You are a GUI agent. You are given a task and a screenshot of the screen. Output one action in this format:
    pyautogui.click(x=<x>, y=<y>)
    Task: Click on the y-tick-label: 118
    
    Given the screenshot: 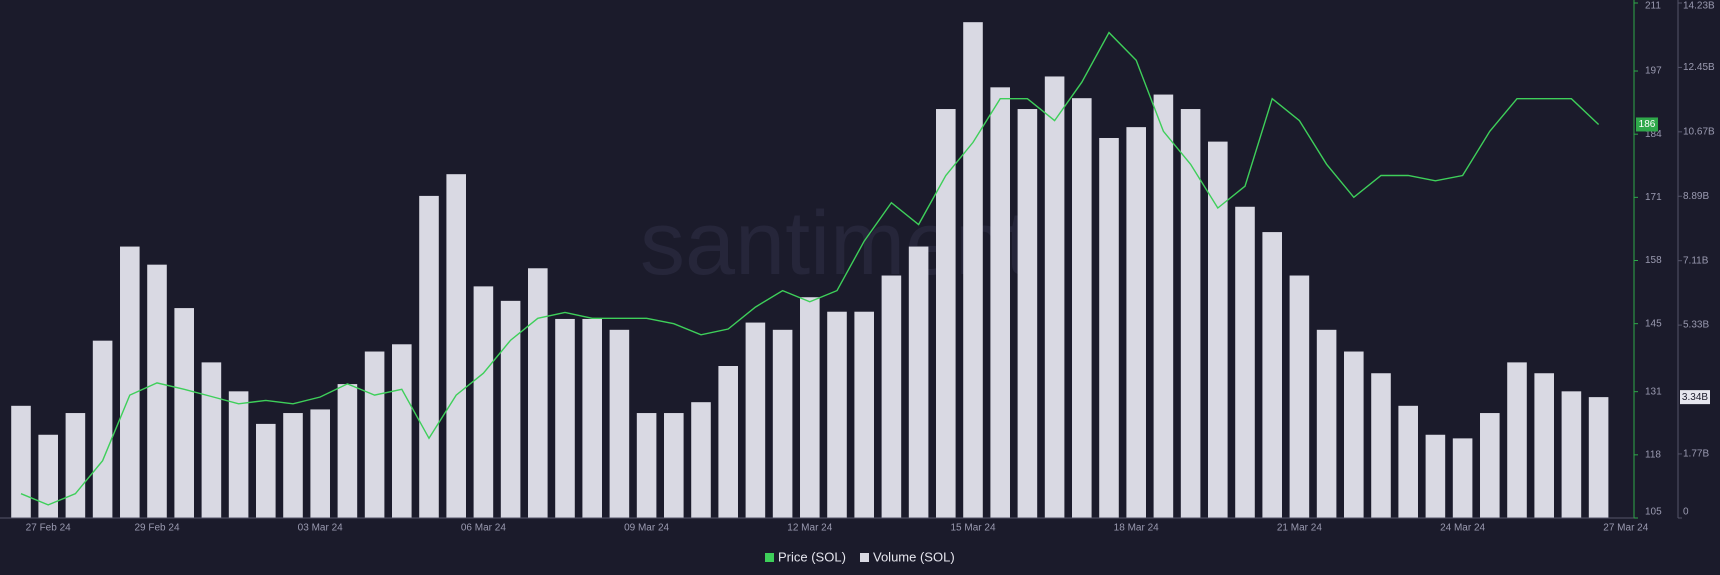 What is the action you would take?
    pyautogui.click(x=1653, y=454)
    